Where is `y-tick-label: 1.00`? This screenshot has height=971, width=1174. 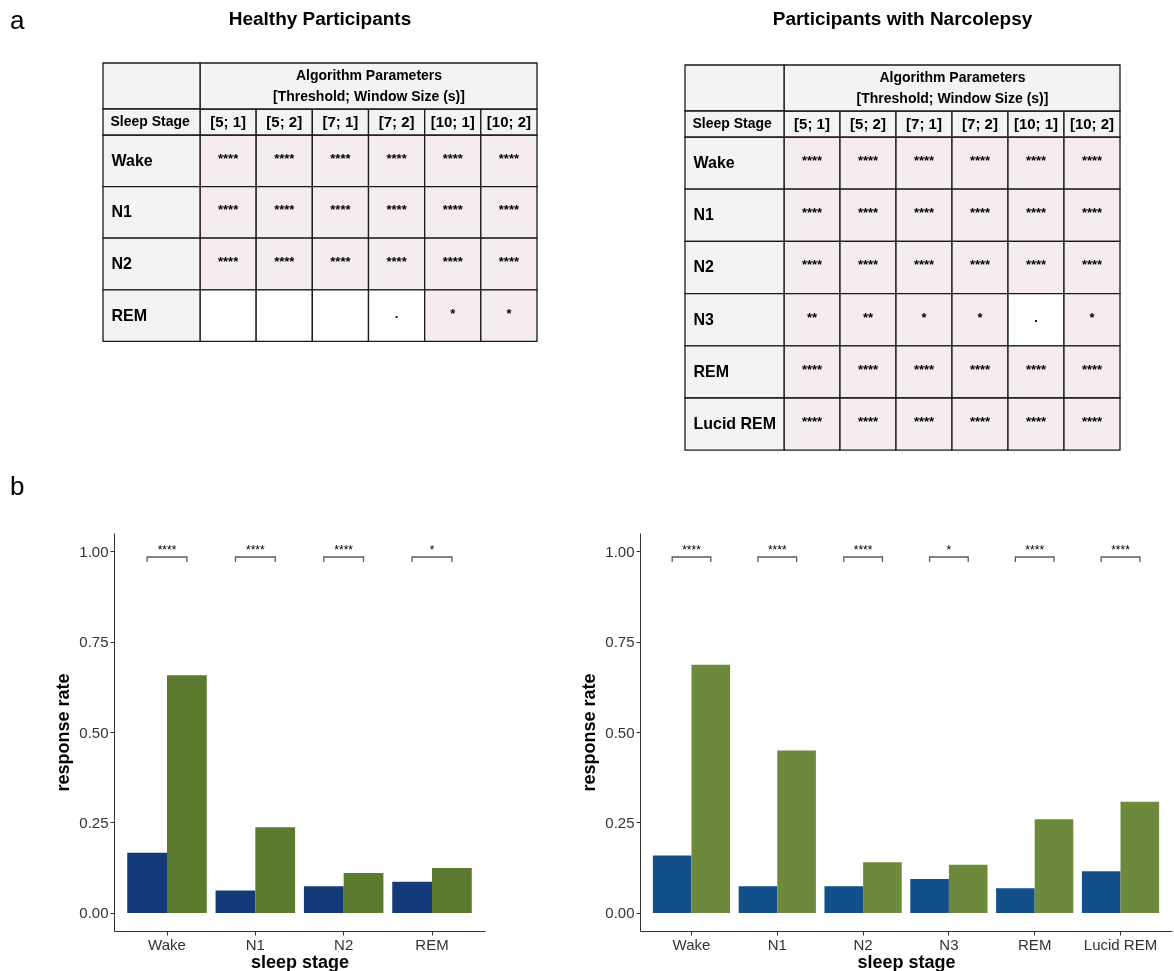 y-tick-label: 1.00 is located at coordinates (620, 551).